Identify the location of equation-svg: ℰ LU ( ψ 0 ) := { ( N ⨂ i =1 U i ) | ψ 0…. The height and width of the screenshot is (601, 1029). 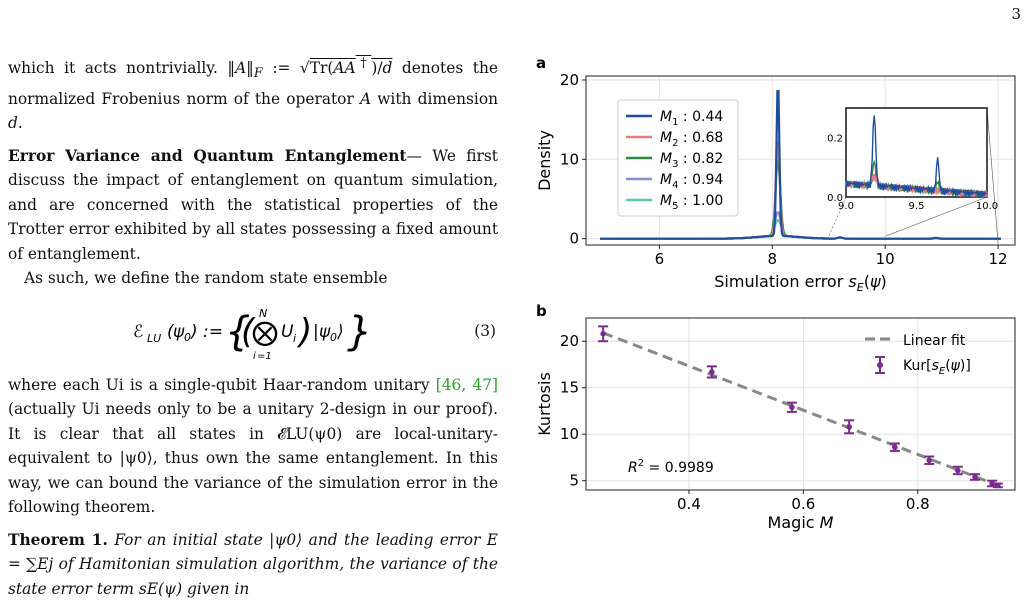
(252, 334).